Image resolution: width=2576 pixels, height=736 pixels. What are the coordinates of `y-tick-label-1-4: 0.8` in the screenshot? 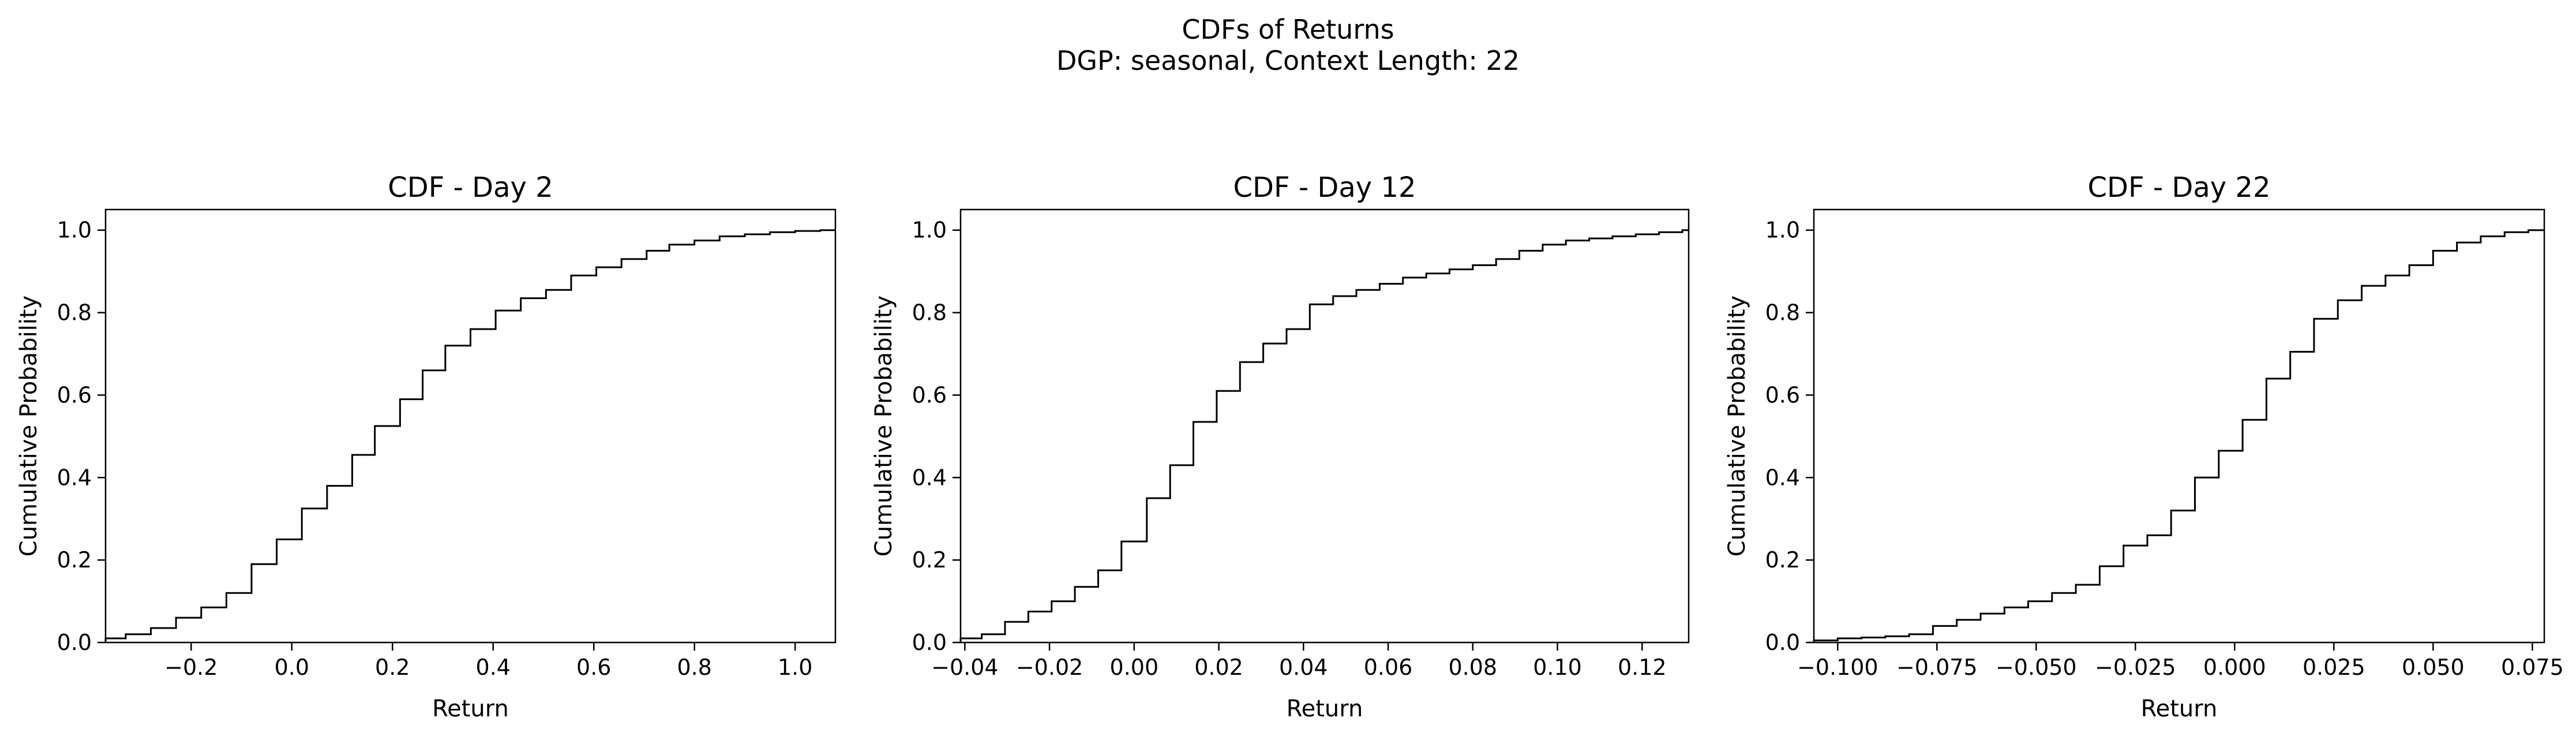 It's located at (74, 313).